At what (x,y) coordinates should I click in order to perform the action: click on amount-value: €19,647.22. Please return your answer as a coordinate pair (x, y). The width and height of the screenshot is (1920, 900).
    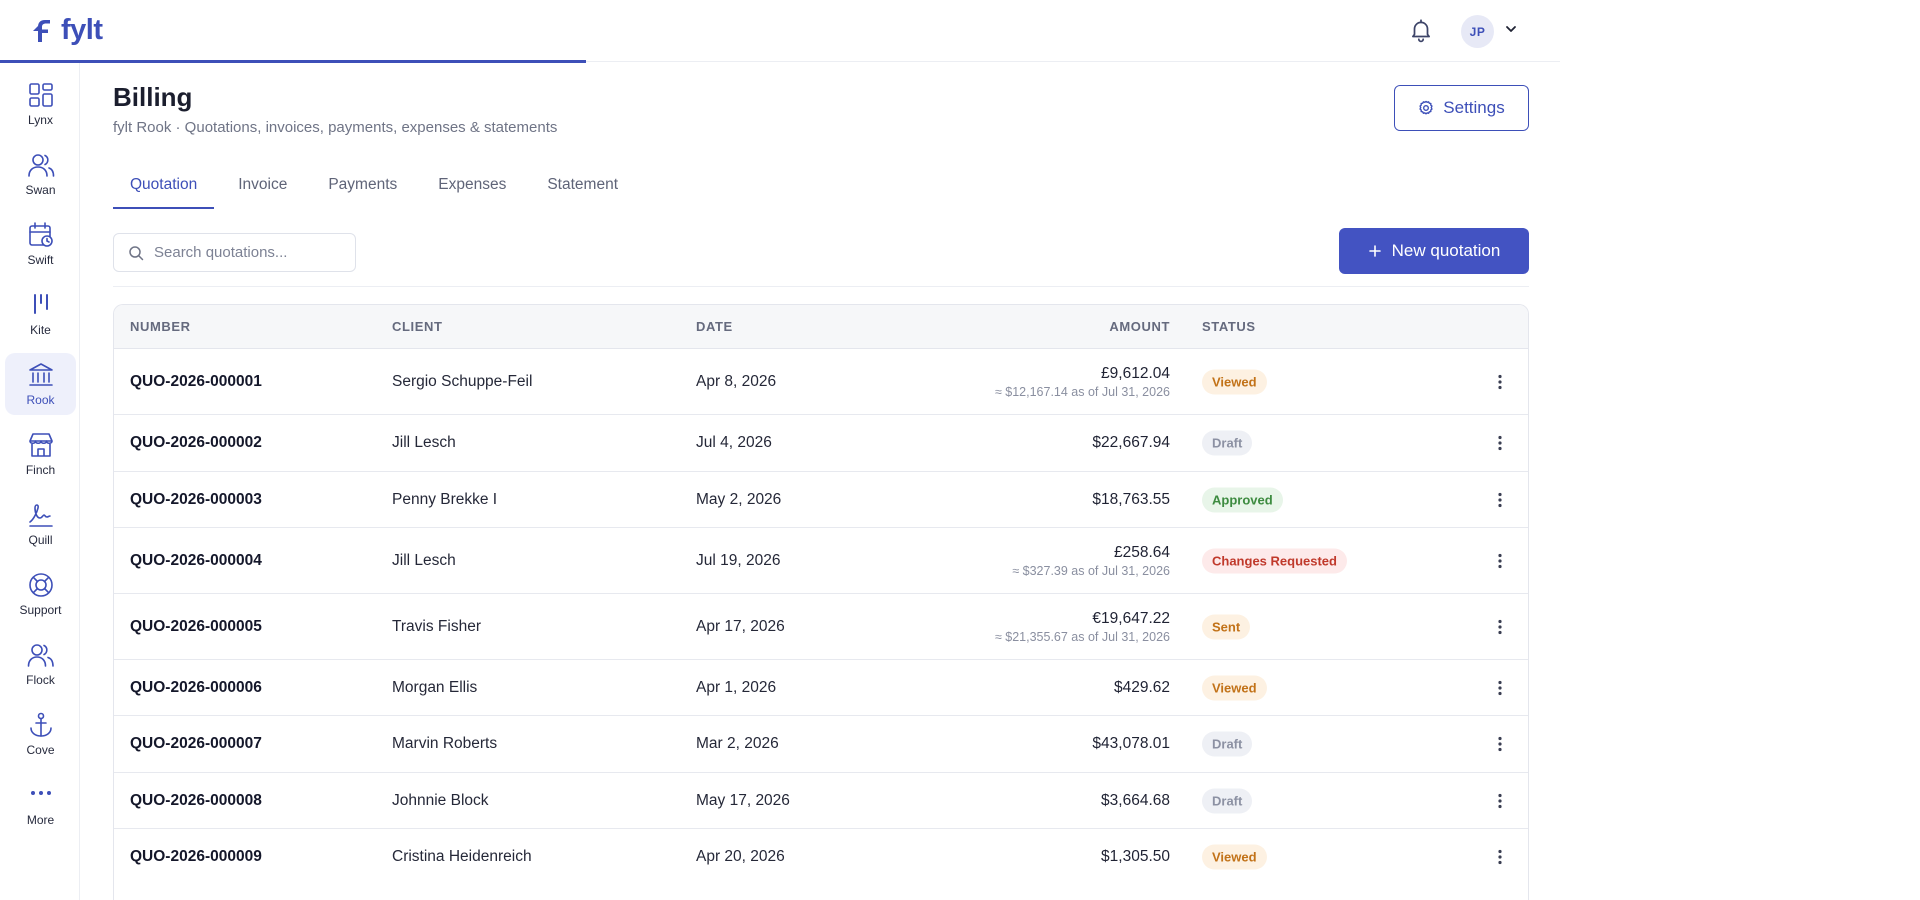
    Looking at the image, I should click on (1131, 618).